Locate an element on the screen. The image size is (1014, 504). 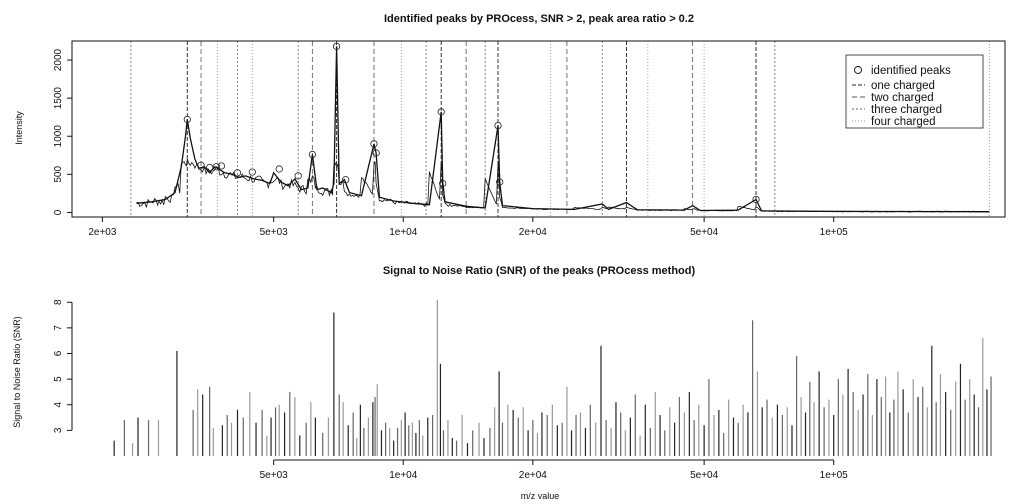
y-tick-label: 3 is located at coordinates (58, 430).